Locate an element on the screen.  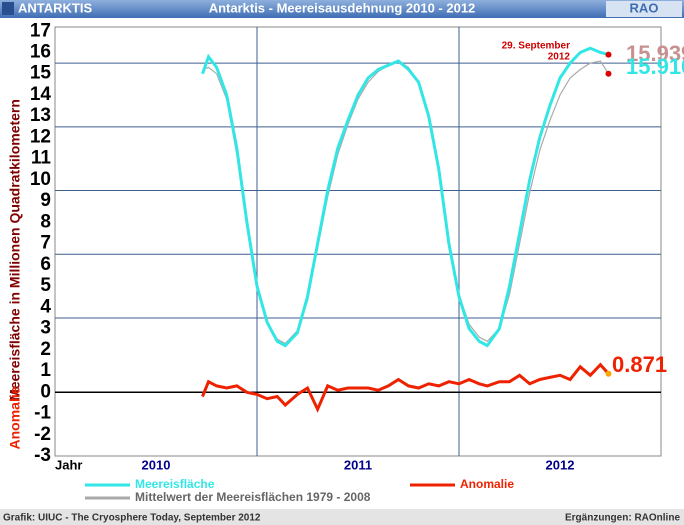
y-tick-label: 5 is located at coordinates (45, 285).